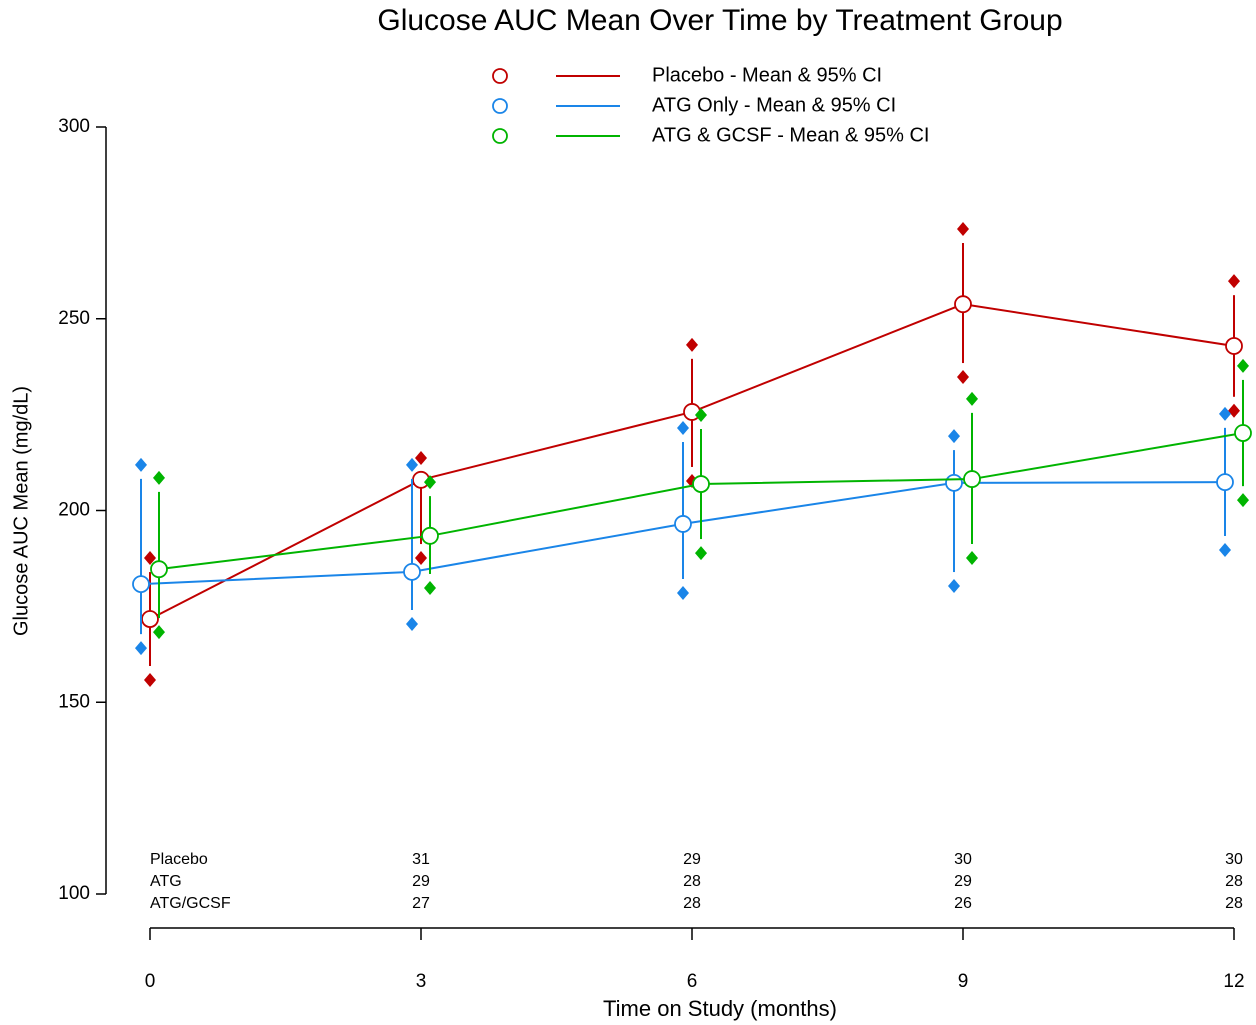 Image resolution: width=1256 pixels, height=1025 pixels. I want to click on x-tick-label: 9, so click(963, 981).